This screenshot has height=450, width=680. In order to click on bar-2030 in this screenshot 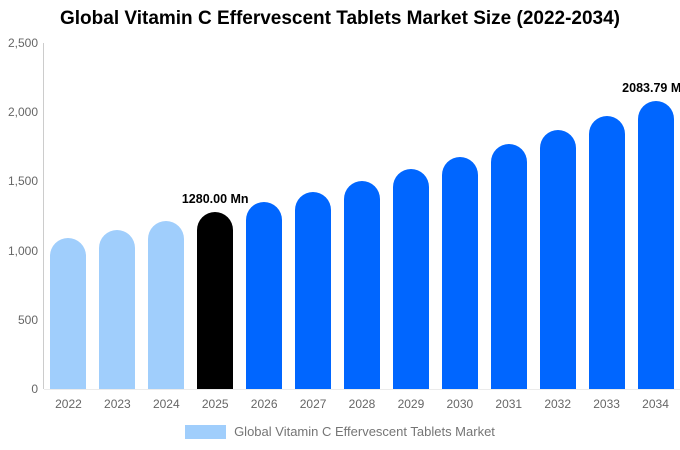, I will do `click(459, 272)`.